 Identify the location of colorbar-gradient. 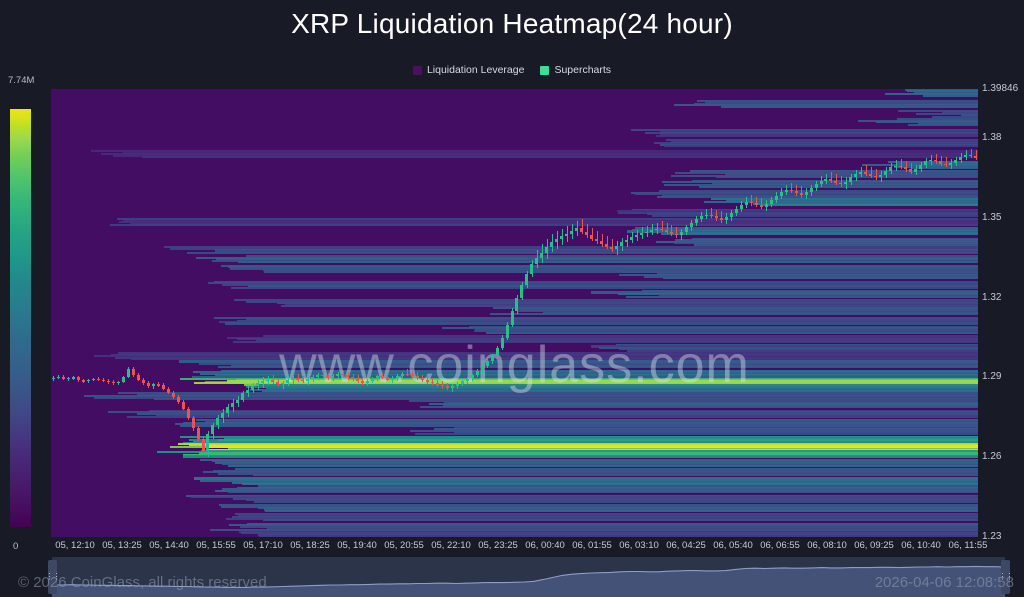
(20, 318).